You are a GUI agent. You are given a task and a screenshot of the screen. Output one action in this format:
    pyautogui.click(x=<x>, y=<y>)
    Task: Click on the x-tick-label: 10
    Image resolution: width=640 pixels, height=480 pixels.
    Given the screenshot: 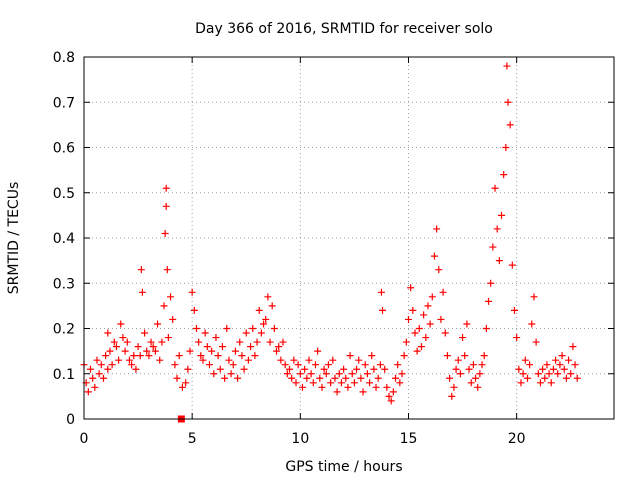 What is the action you would take?
    pyautogui.click(x=300, y=439)
    